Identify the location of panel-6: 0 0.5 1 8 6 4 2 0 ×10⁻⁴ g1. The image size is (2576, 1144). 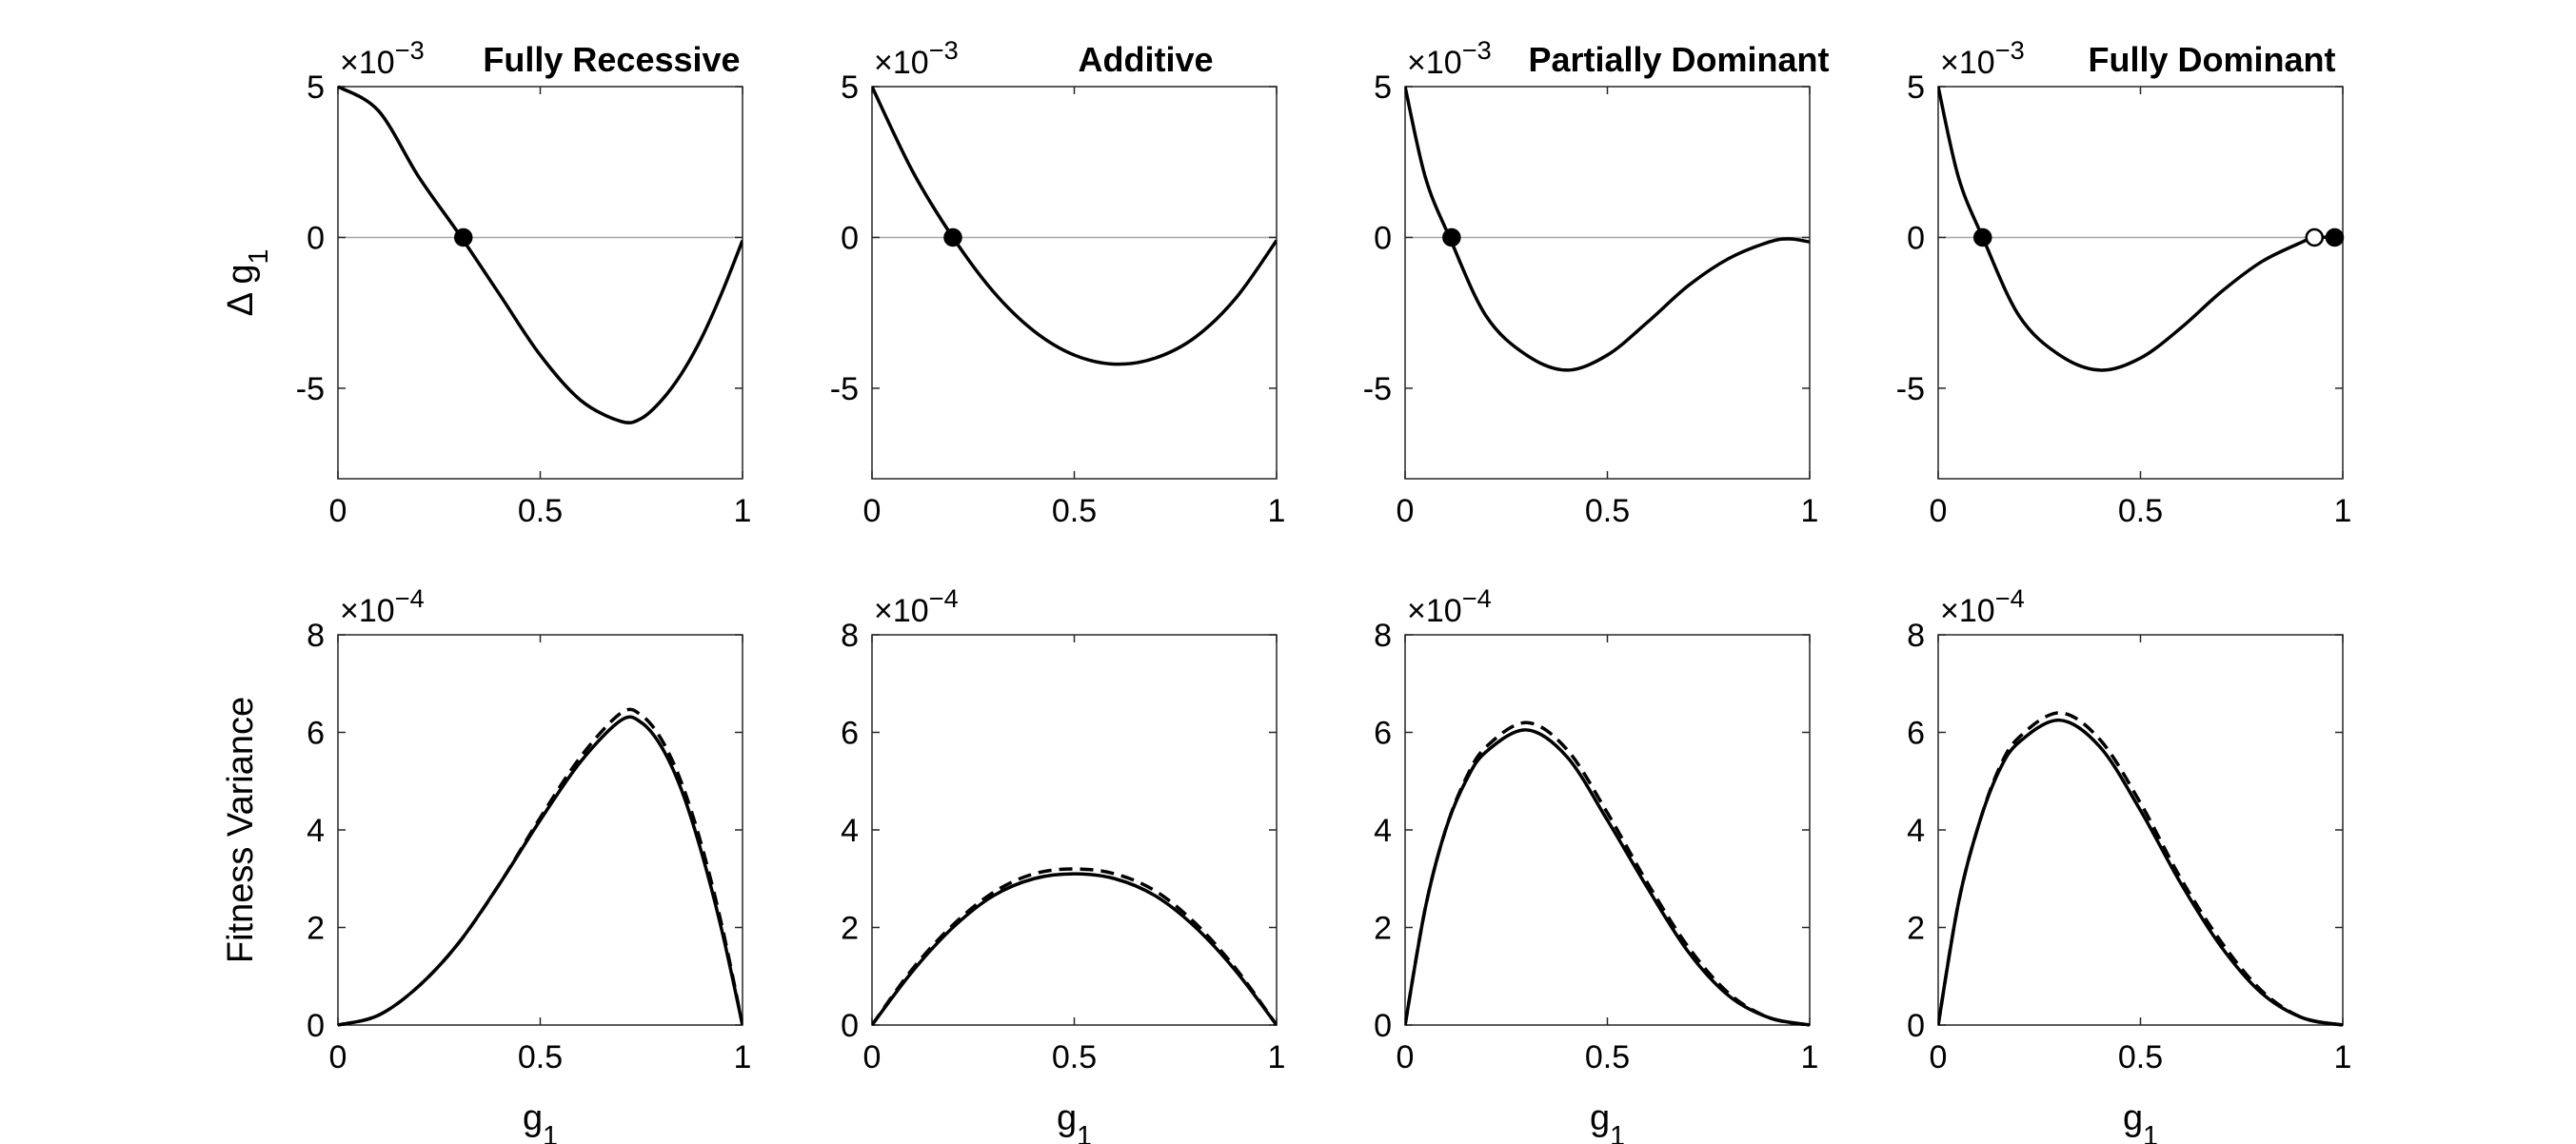
(1063, 863).